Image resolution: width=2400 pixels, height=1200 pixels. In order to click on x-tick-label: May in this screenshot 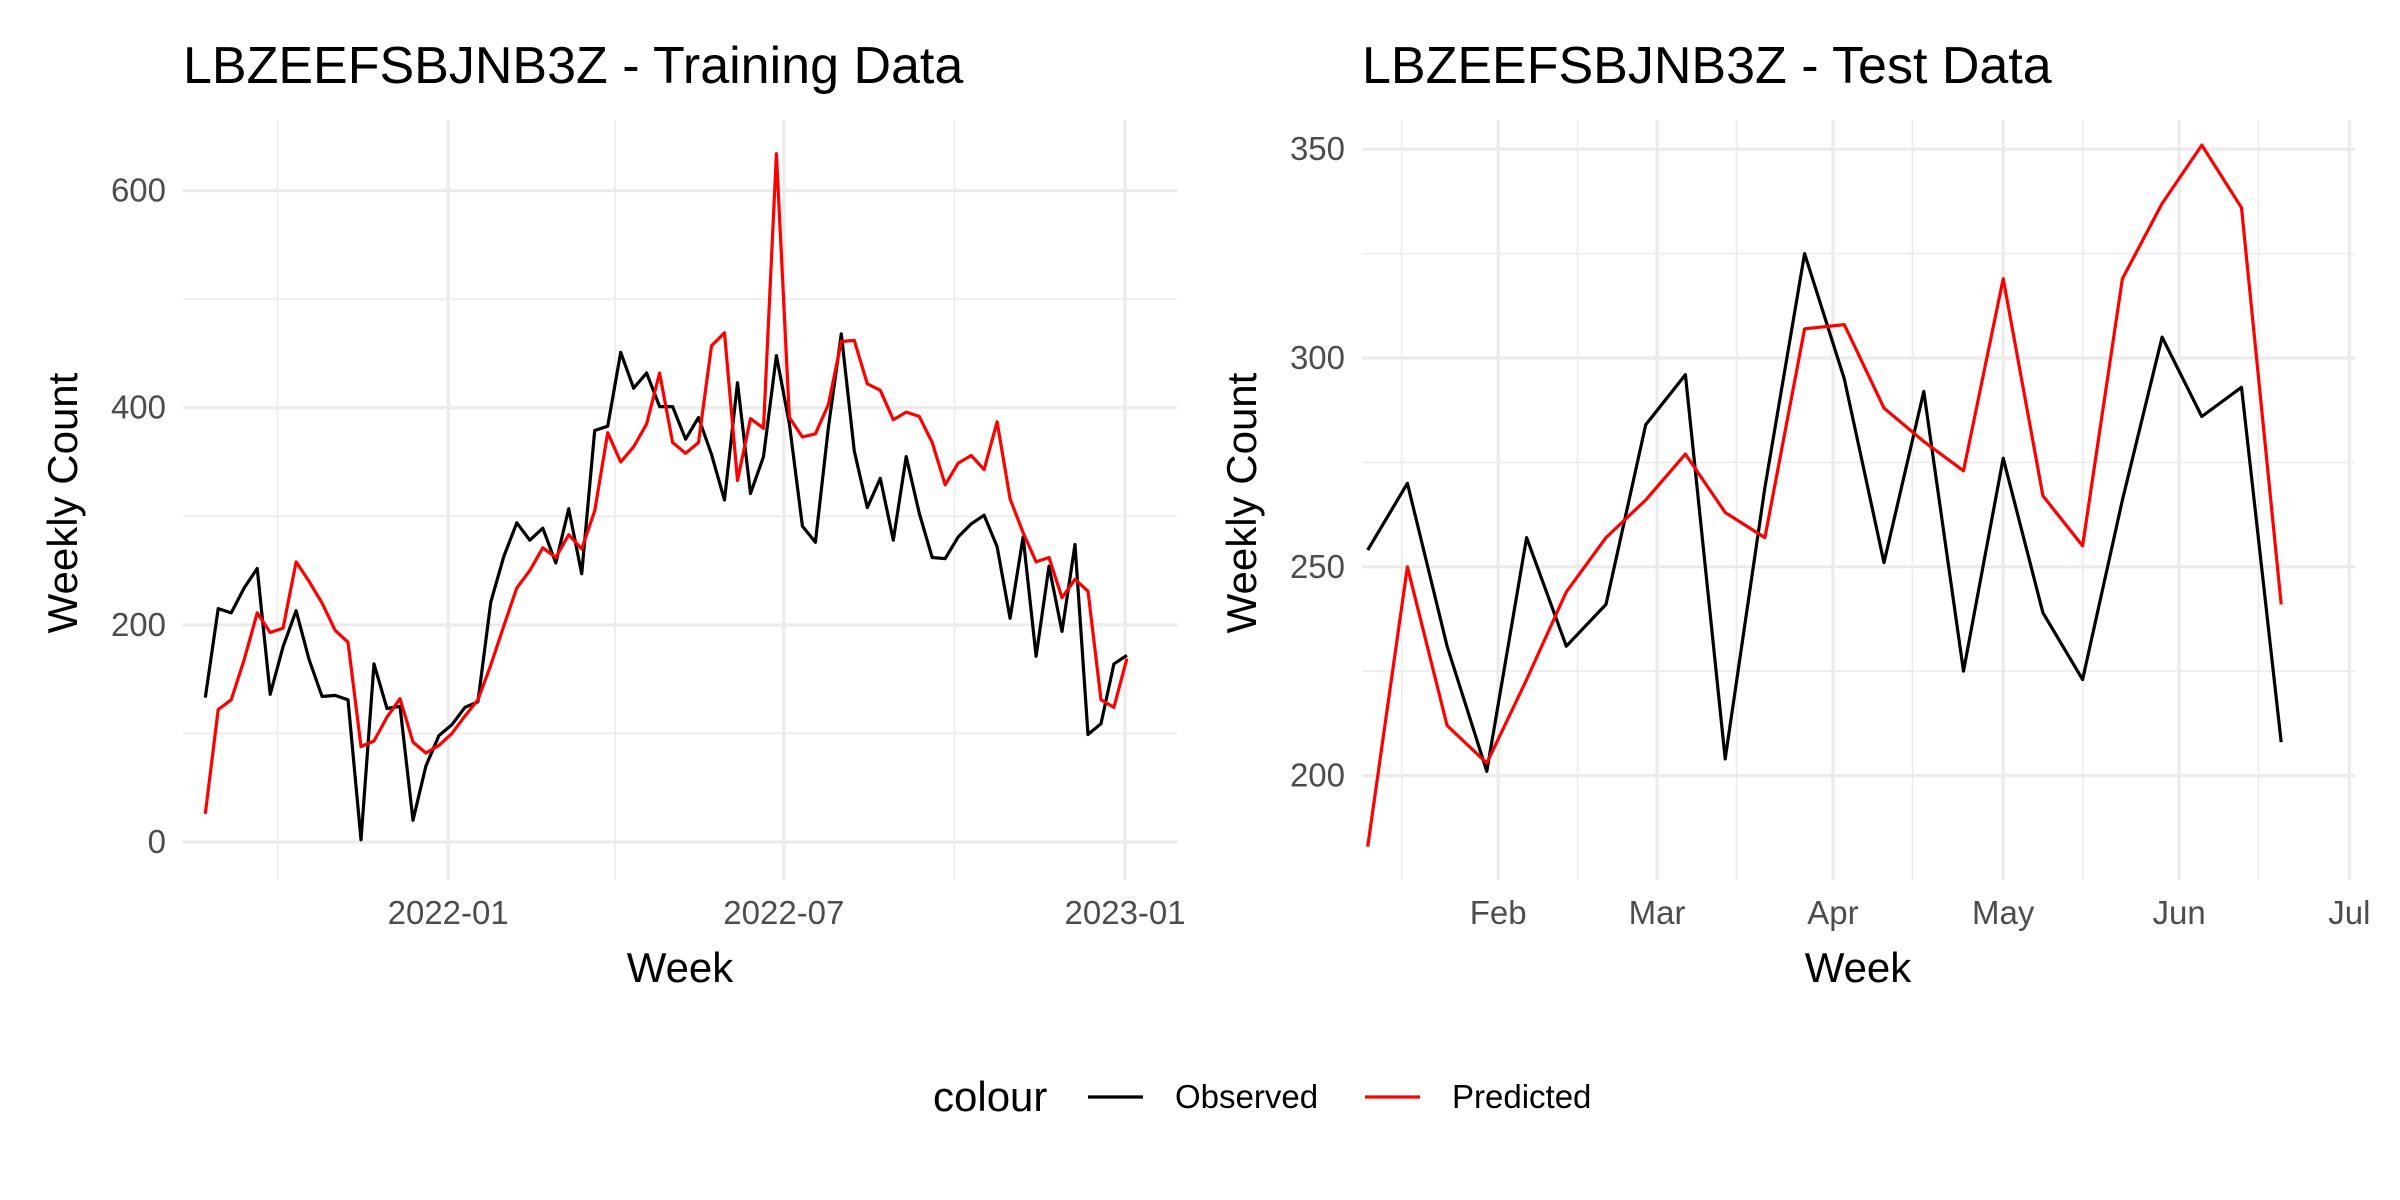, I will do `click(2003, 912)`.